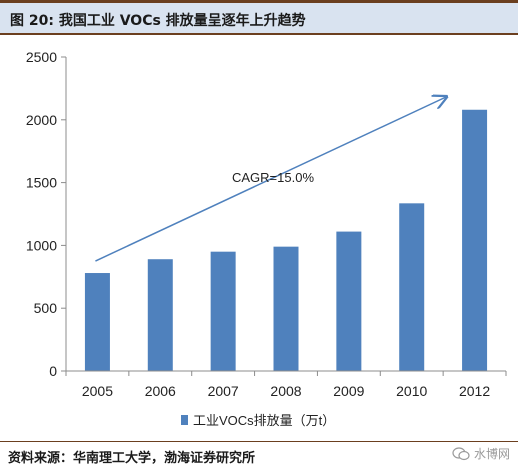 This screenshot has width=518, height=468. Describe the element at coordinates (223, 391) in the screenshot. I see `x-tick-label: 2007` at that location.